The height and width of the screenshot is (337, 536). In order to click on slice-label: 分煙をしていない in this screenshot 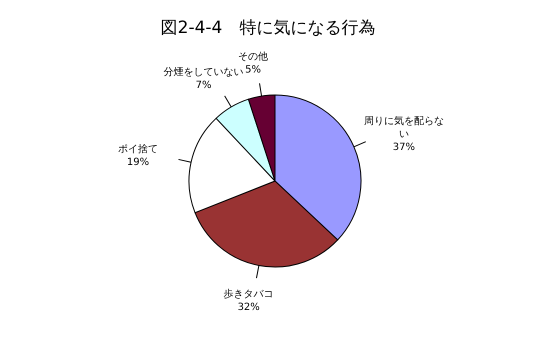, I will do `click(204, 72)`.